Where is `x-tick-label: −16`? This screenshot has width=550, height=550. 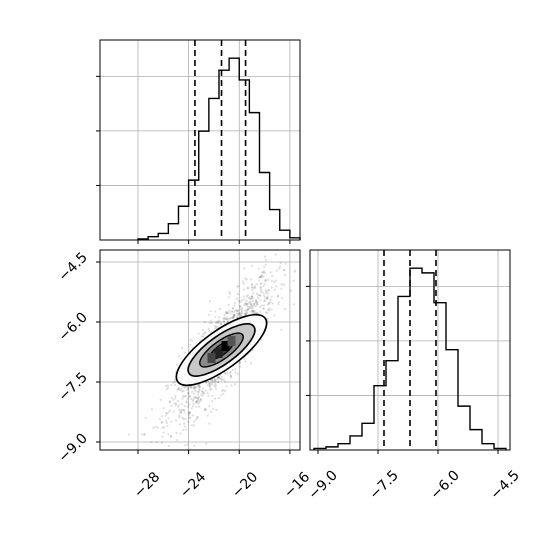
x-tick-label: −16 is located at coordinates (297, 485).